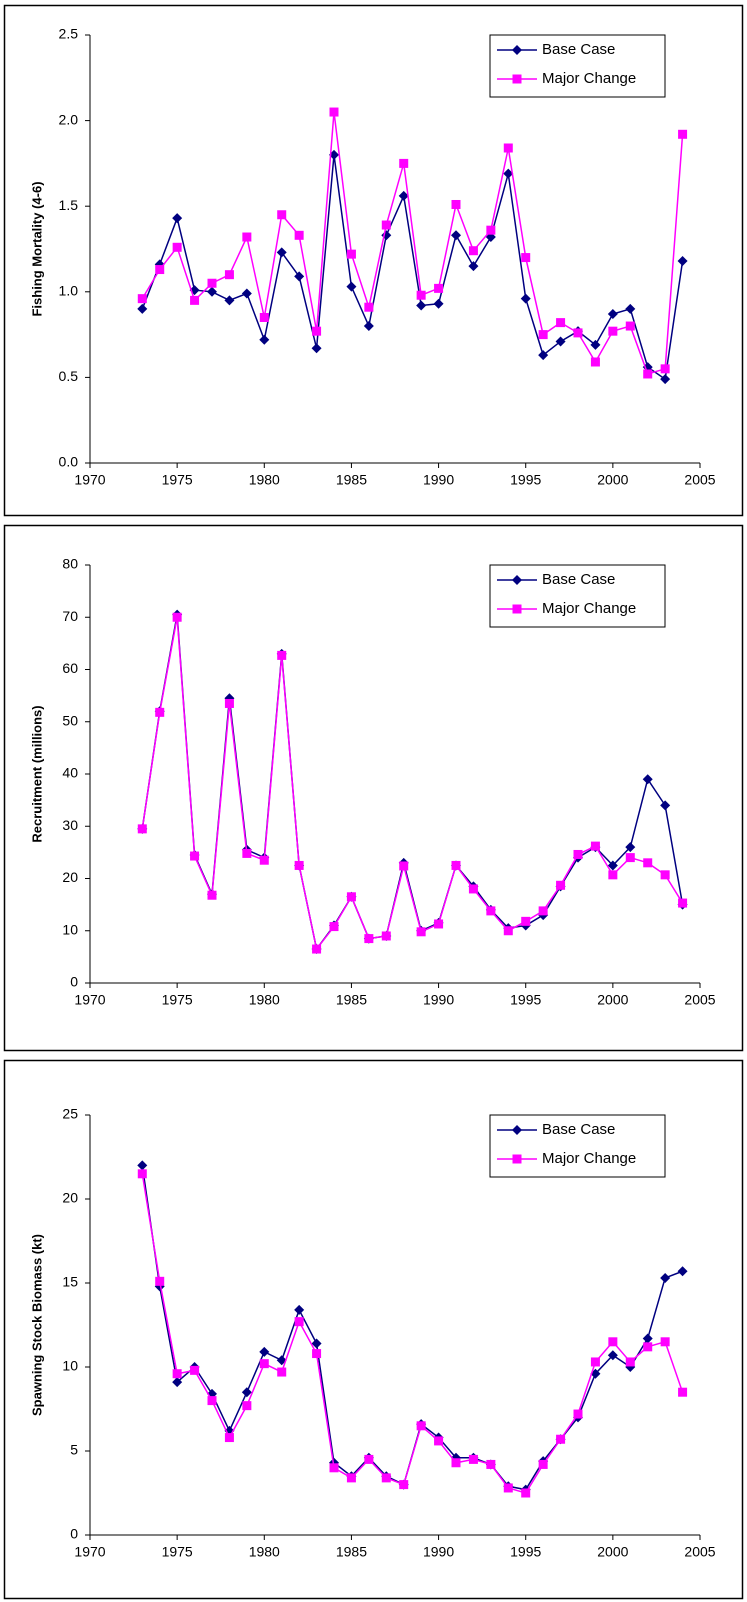 Image resolution: width=747 pixels, height=1602 pixels. Describe the element at coordinates (70, 720) in the screenshot. I see `y-tick-label: 50` at that location.